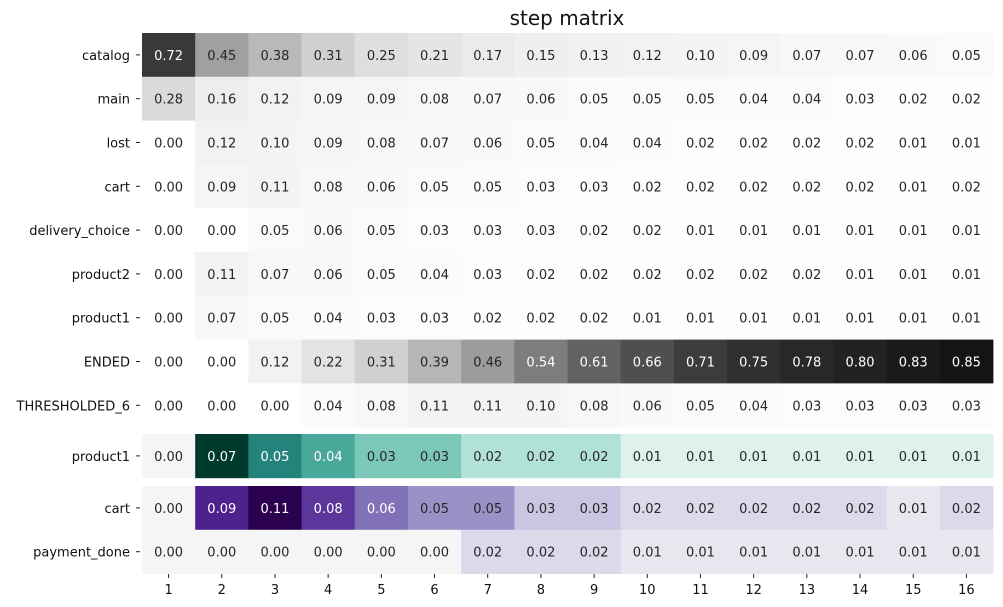  What do you see at coordinates (328, 56) in the screenshot?
I see `cell-value-label: 0.31` at bounding box center [328, 56].